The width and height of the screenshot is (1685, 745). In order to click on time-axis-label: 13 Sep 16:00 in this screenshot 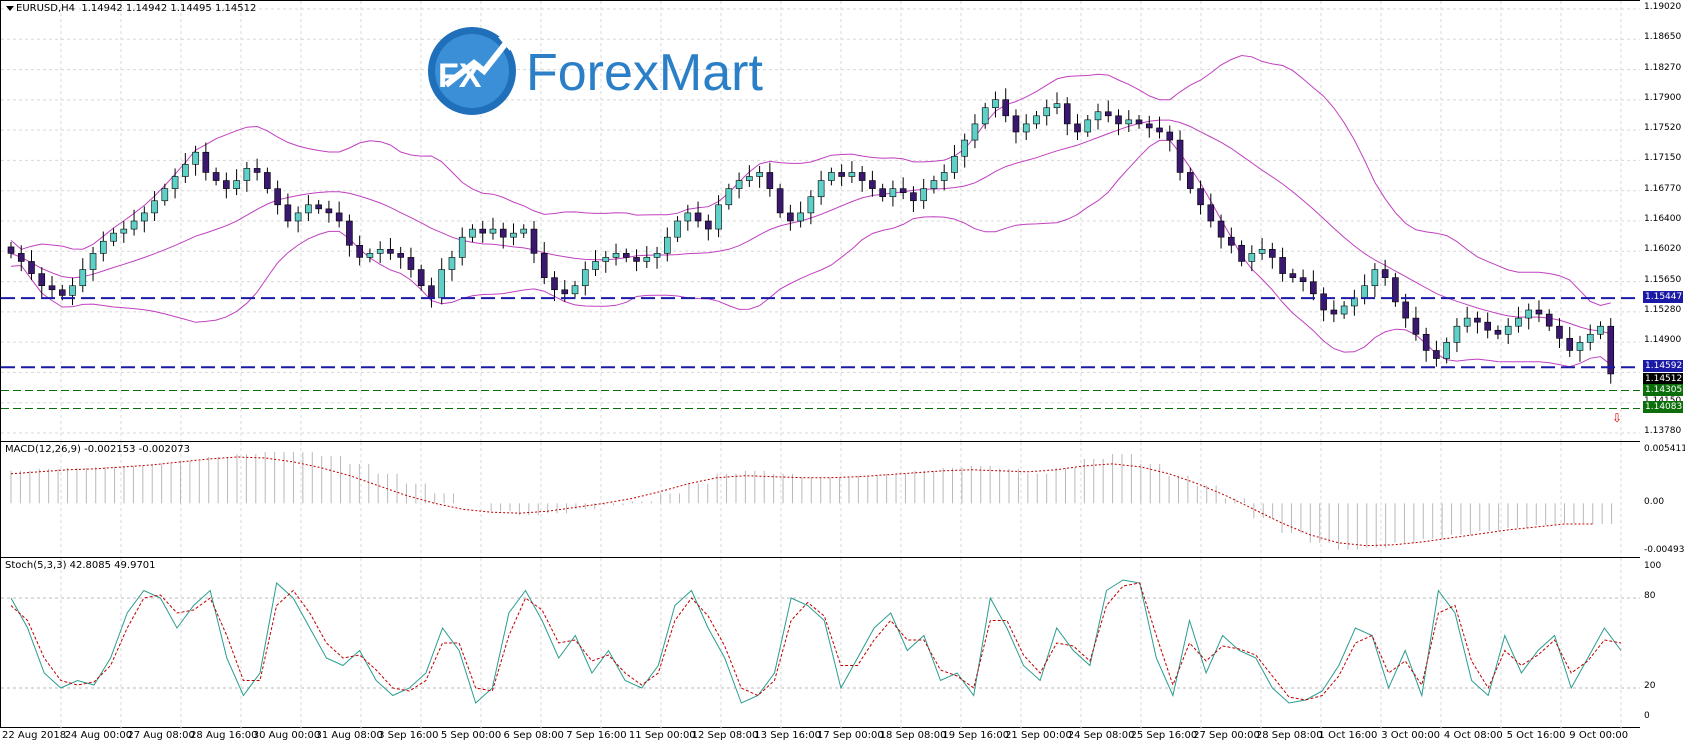, I will do `click(788, 735)`.